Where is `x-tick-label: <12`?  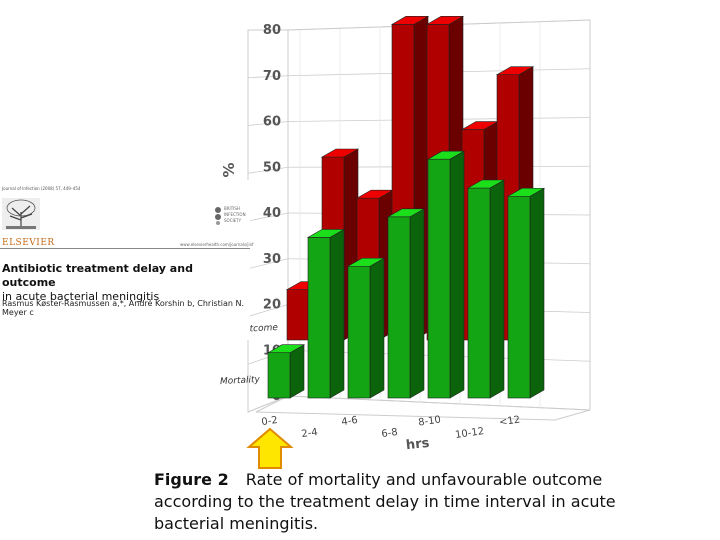
x-tick-label: <12 is located at coordinates (509, 422).